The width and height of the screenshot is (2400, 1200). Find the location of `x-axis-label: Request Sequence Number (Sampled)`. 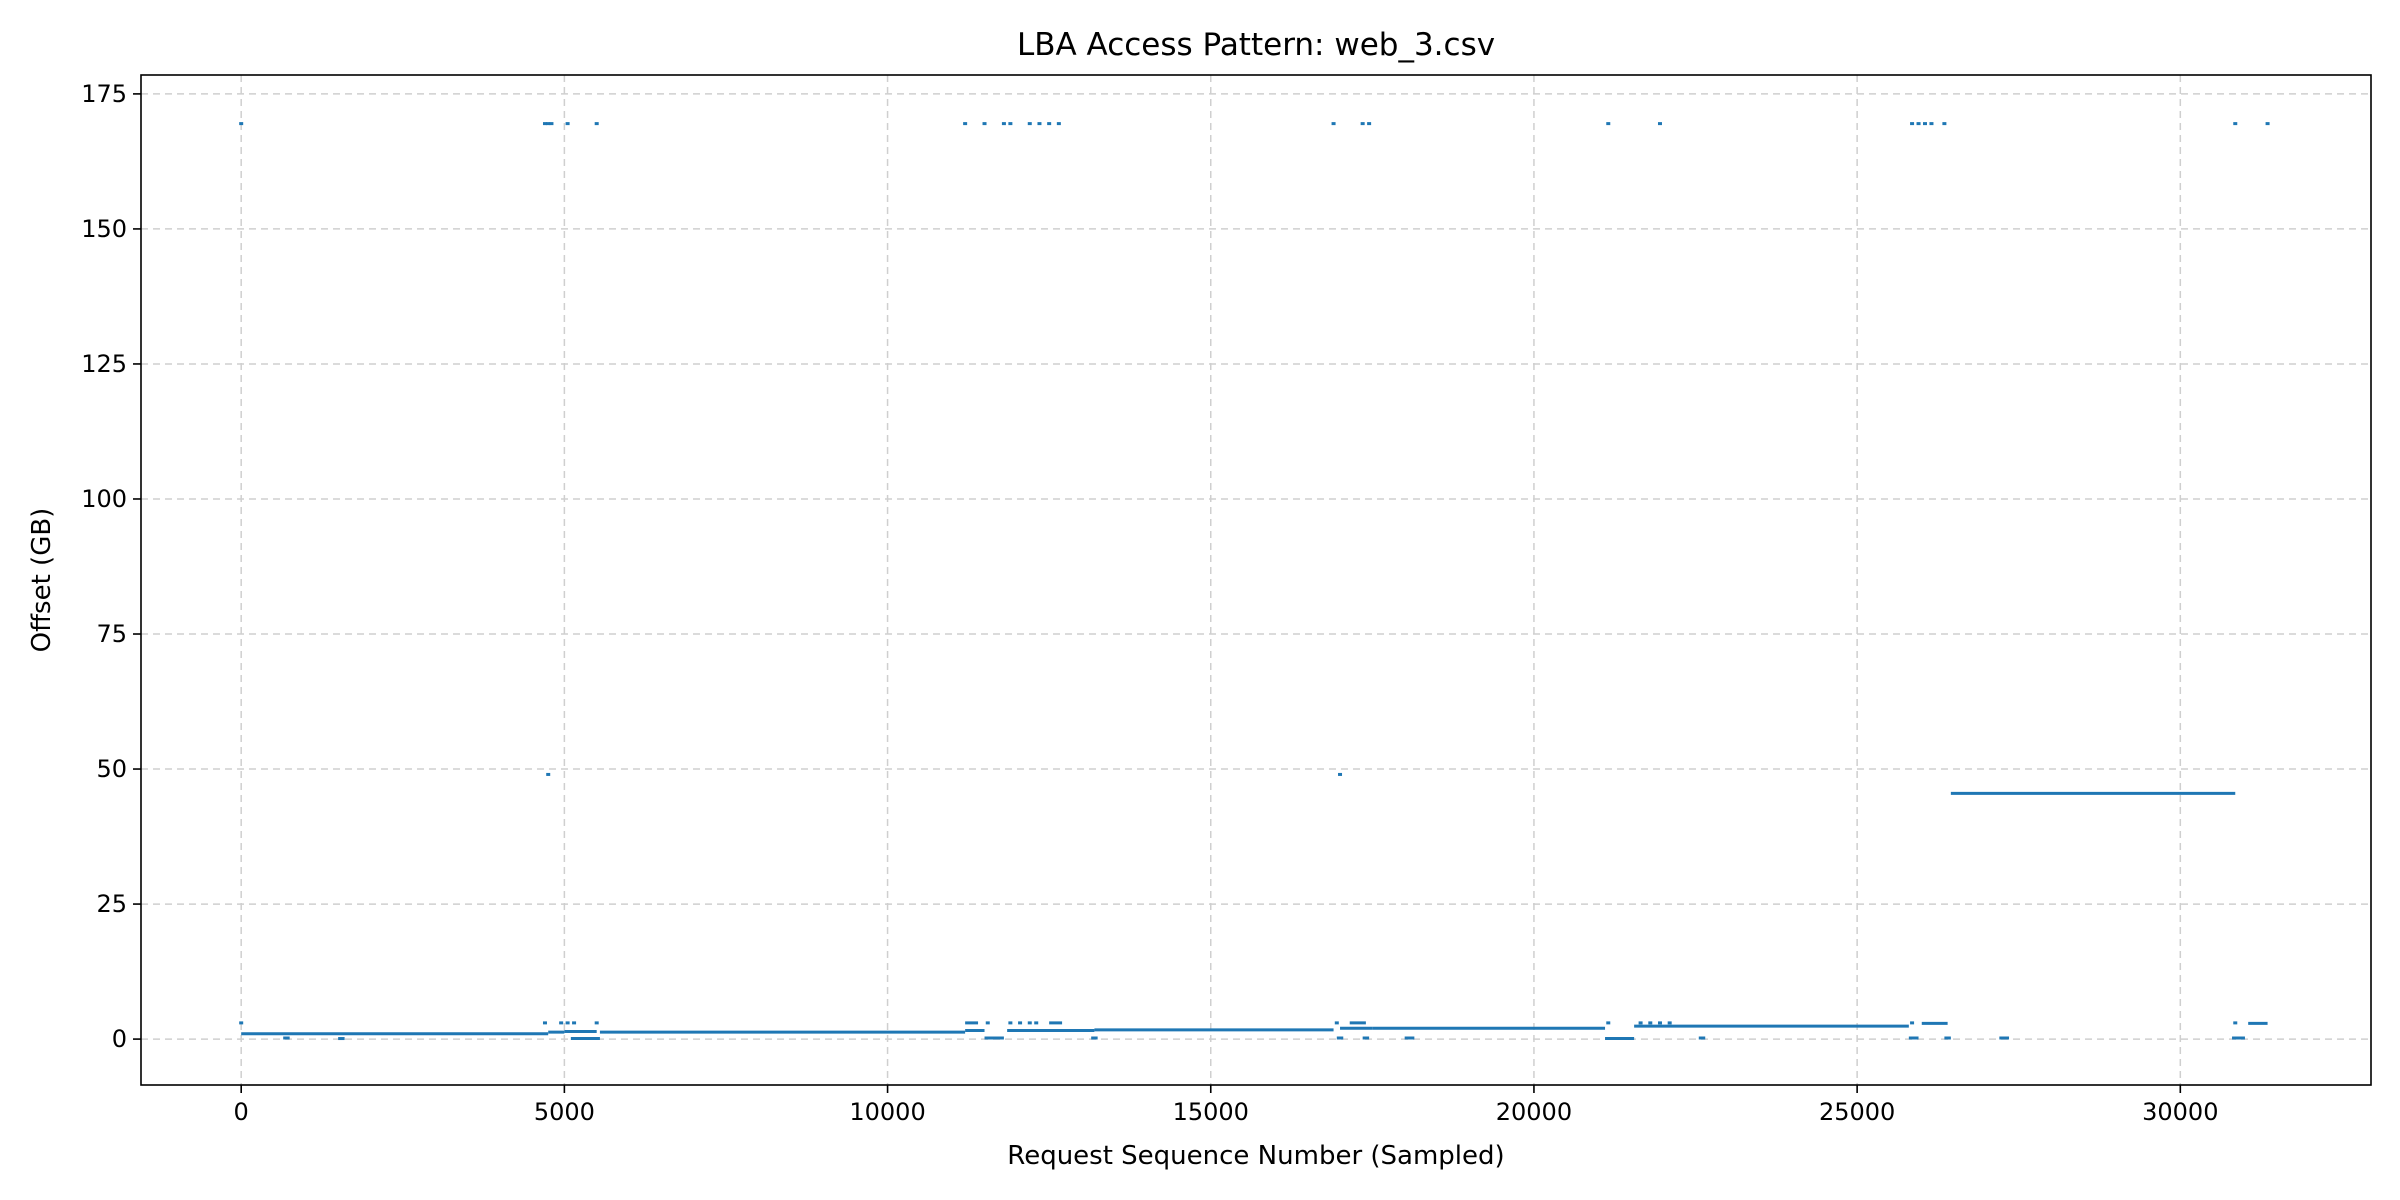

x-axis-label: Request Sequence Number (Sampled) is located at coordinates (1255, 1156).